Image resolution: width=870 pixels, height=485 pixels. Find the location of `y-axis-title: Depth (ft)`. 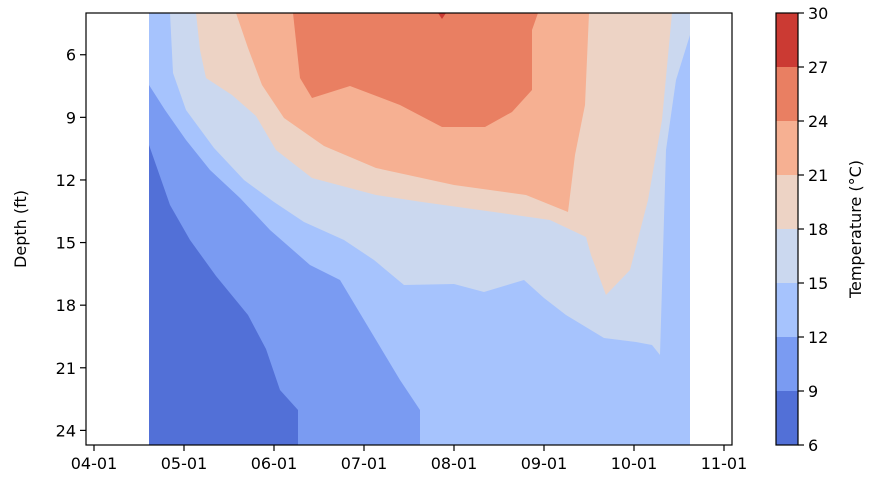

y-axis-title: Depth (ft) is located at coordinates (20, 229).